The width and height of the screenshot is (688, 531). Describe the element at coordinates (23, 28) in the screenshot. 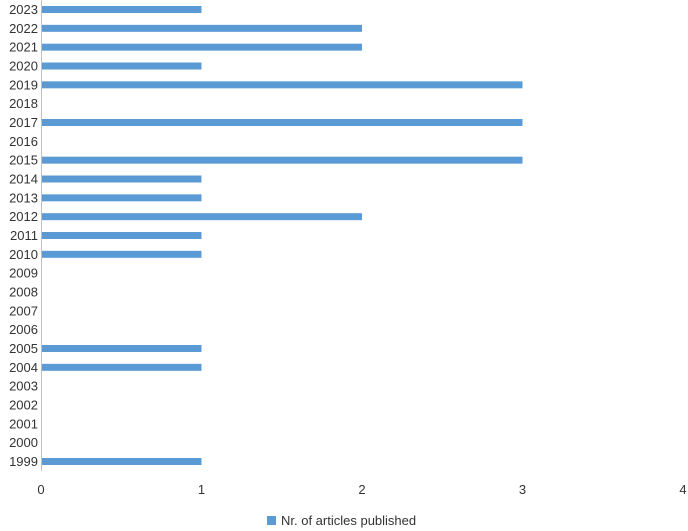

I see `y-tick-label: 2022` at that location.